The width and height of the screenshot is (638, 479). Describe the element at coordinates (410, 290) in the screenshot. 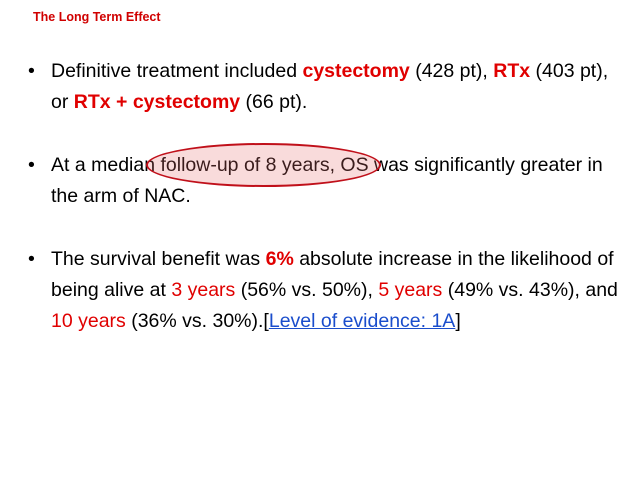

I see `emphasis-5-years: 5 years` at that location.